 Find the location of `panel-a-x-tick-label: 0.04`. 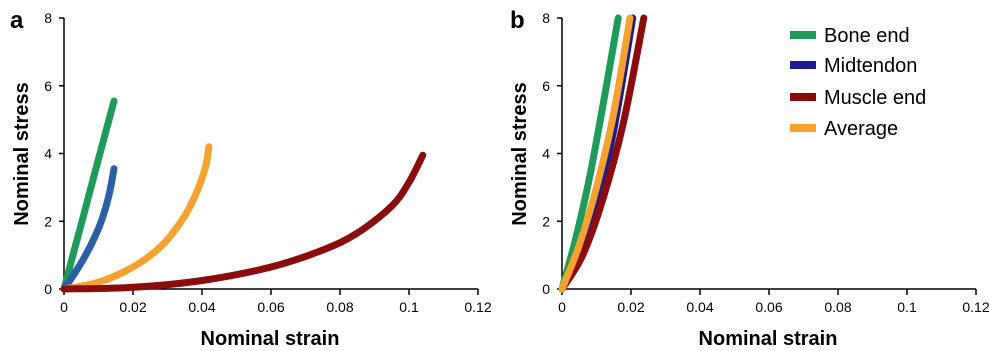

panel-a-x-tick-label: 0.04 is located at coordinates (201, 307).